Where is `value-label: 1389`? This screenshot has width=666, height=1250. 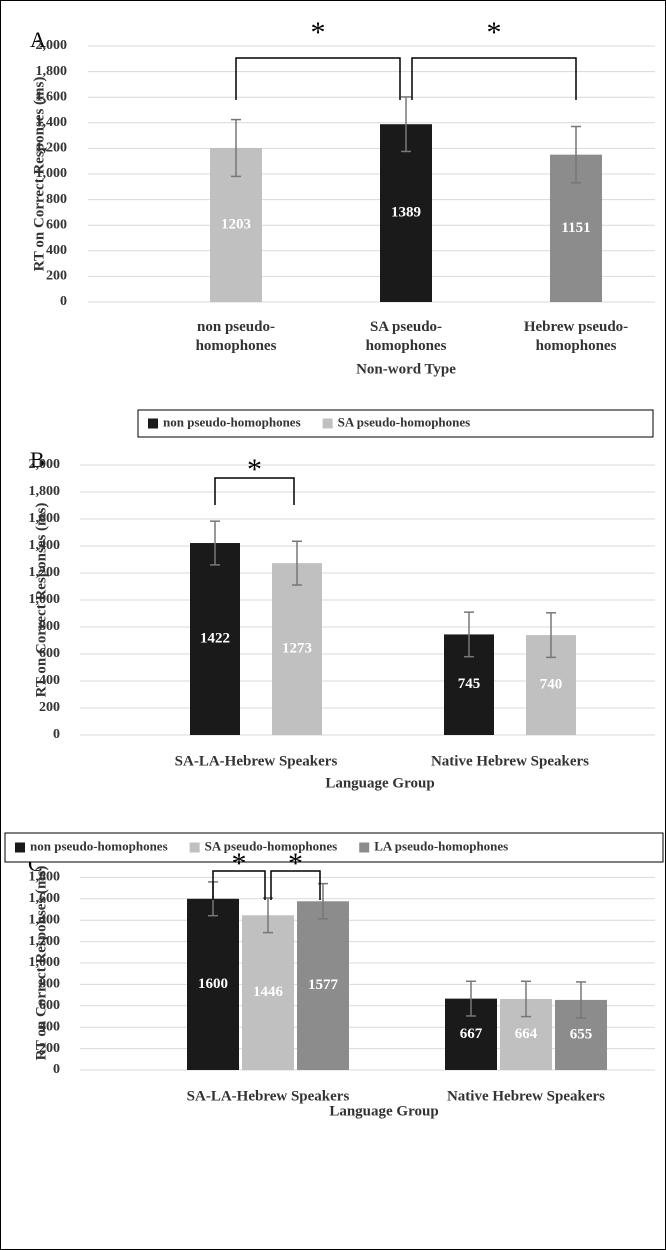 value-label: 1389 is located at coordinates (406, 213).